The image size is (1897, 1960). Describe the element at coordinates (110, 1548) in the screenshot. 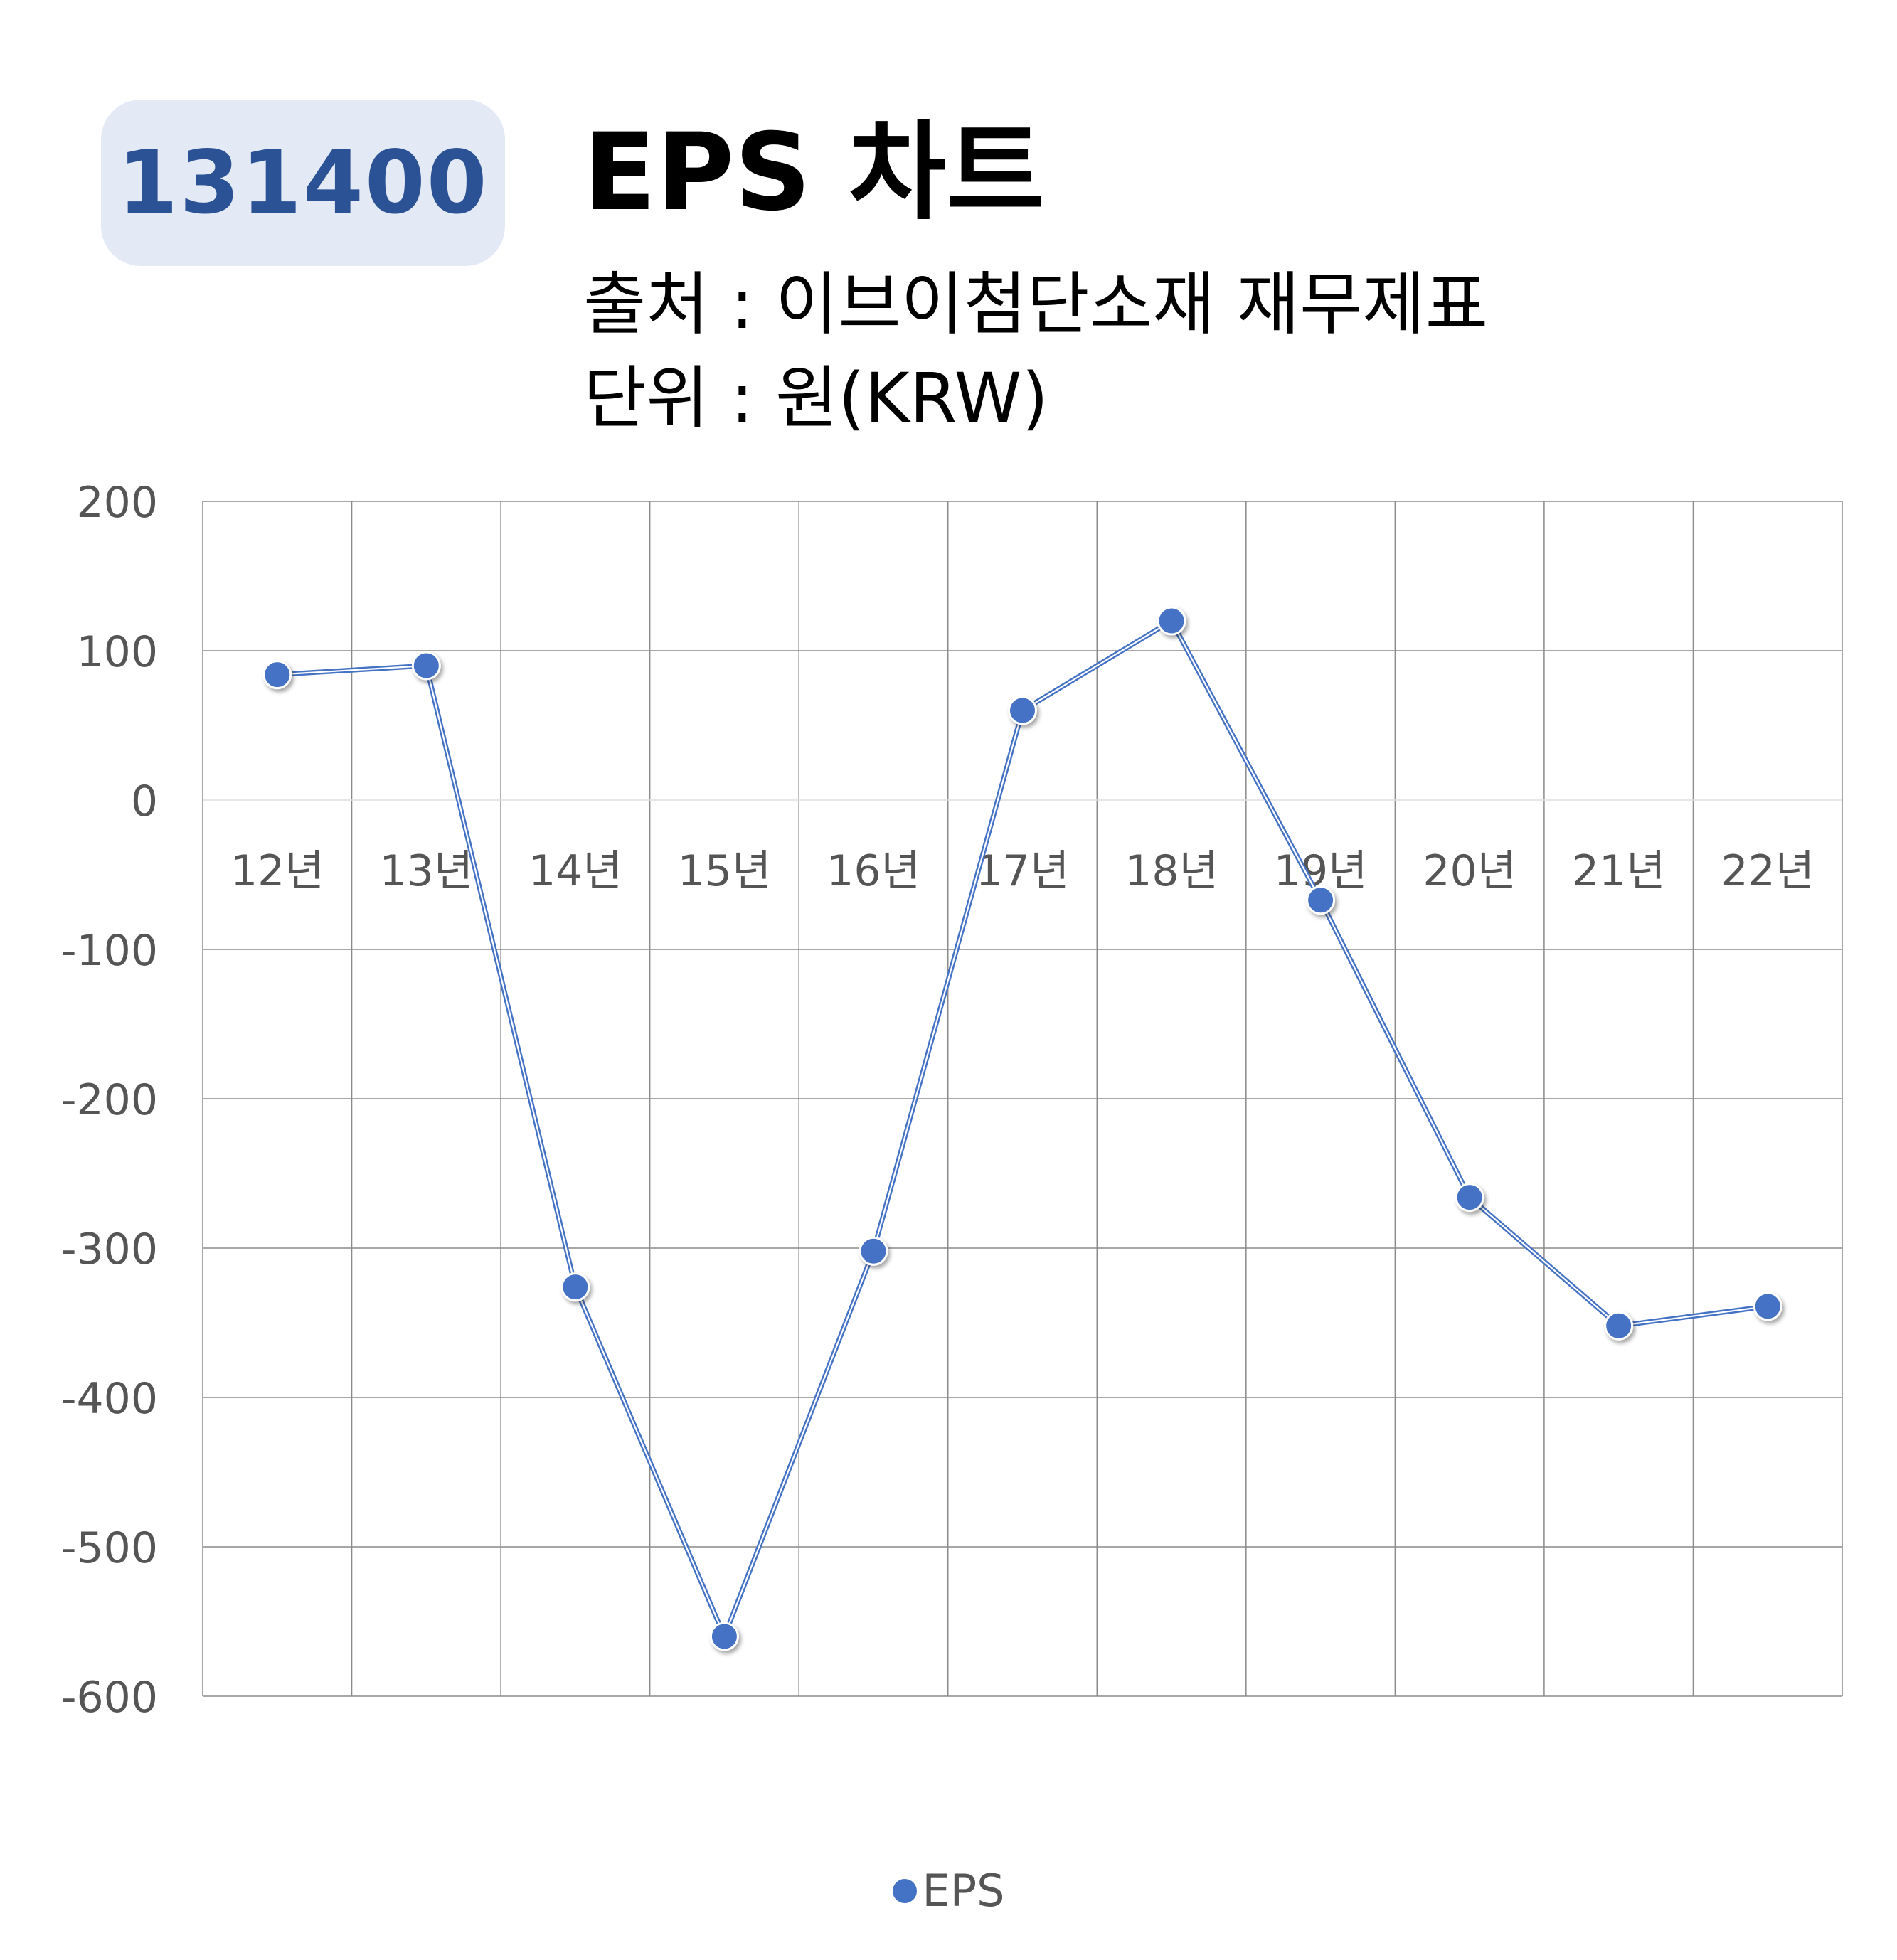

I see `y-tick-label: -500` at that location.